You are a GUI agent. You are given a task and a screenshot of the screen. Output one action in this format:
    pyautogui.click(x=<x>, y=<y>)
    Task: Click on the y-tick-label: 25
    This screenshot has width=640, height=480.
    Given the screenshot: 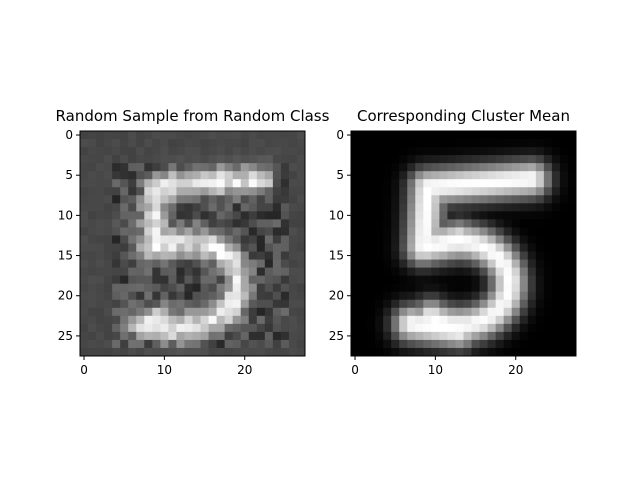 What is the action you would take?
    pyautogui.click(x=65, y=336)
    